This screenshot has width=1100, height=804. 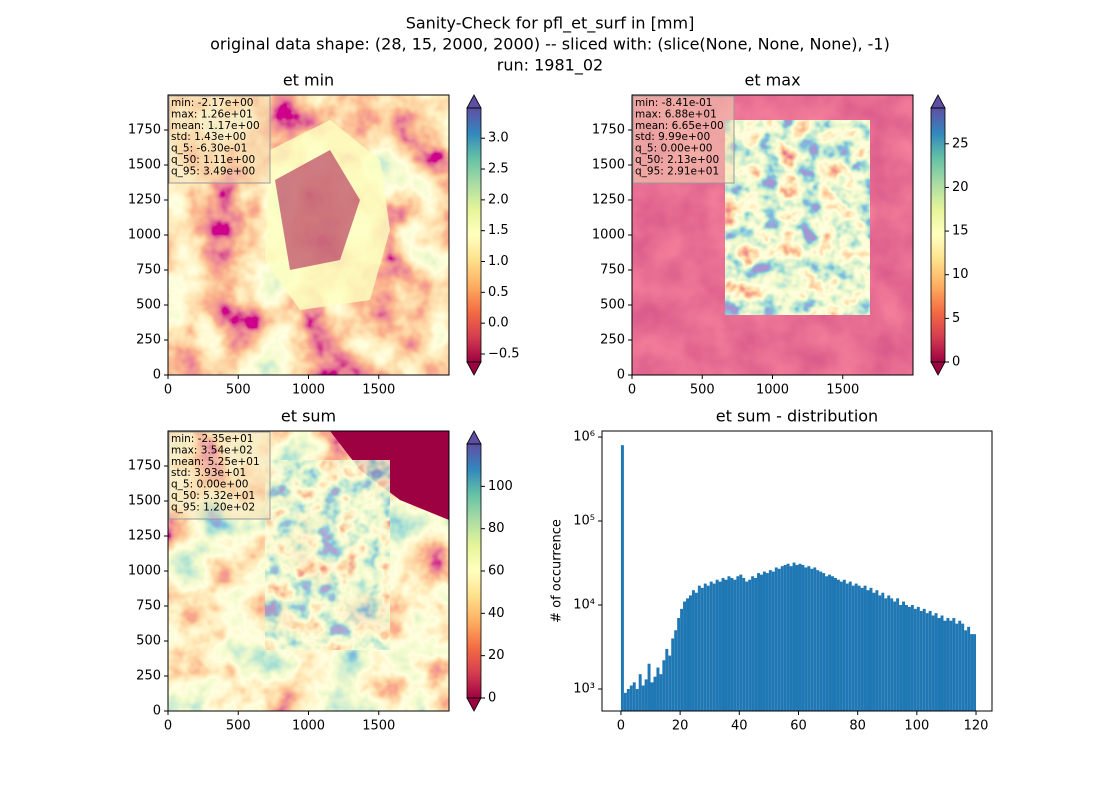 I want to click on colorbar-extend, so click(x=474, y=368).